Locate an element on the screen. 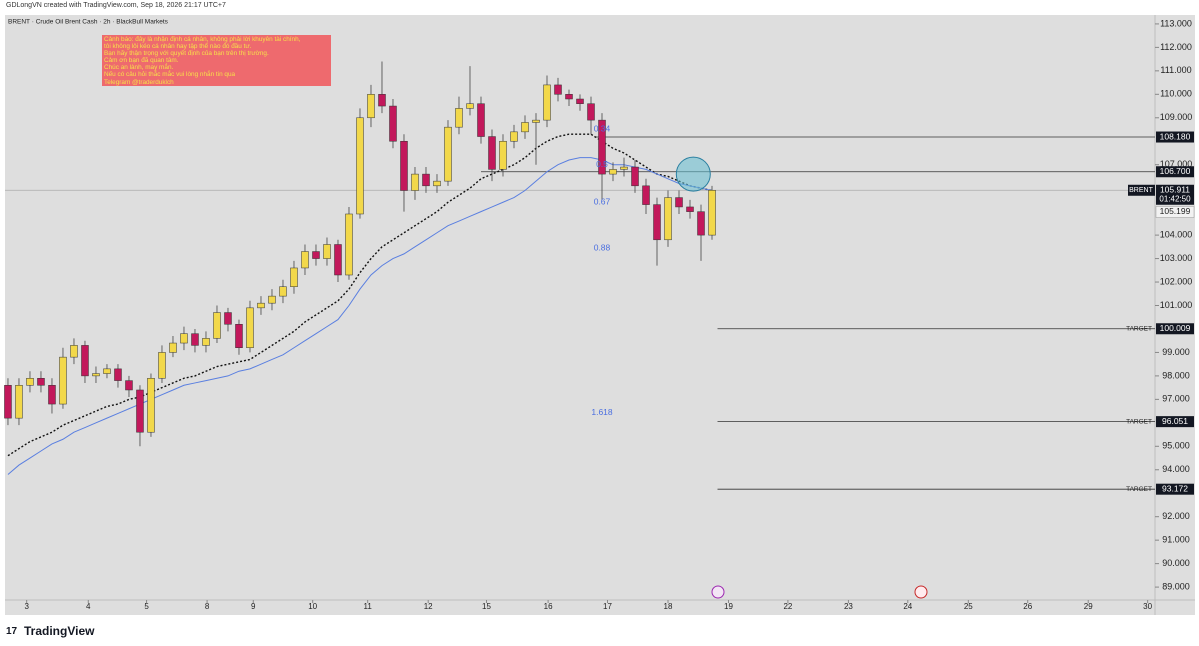 Image resolution: width=1199 pixels, height=646 pixels. x-tick-label: 22 is located at coordinates (787, 606).